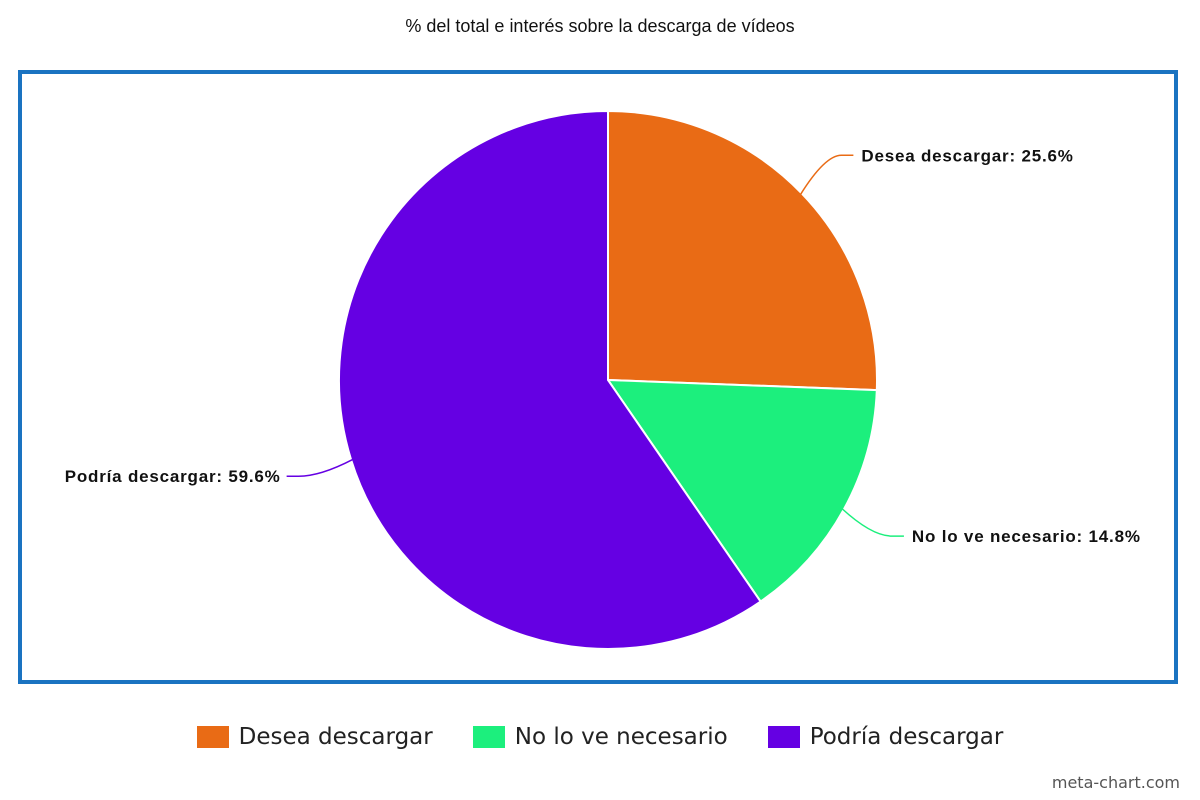  What do you see at coordinates (872, 522) in the screenshot?
I see `leader-line-no-lo-ve-necesario` at bounding box center [872, 522].